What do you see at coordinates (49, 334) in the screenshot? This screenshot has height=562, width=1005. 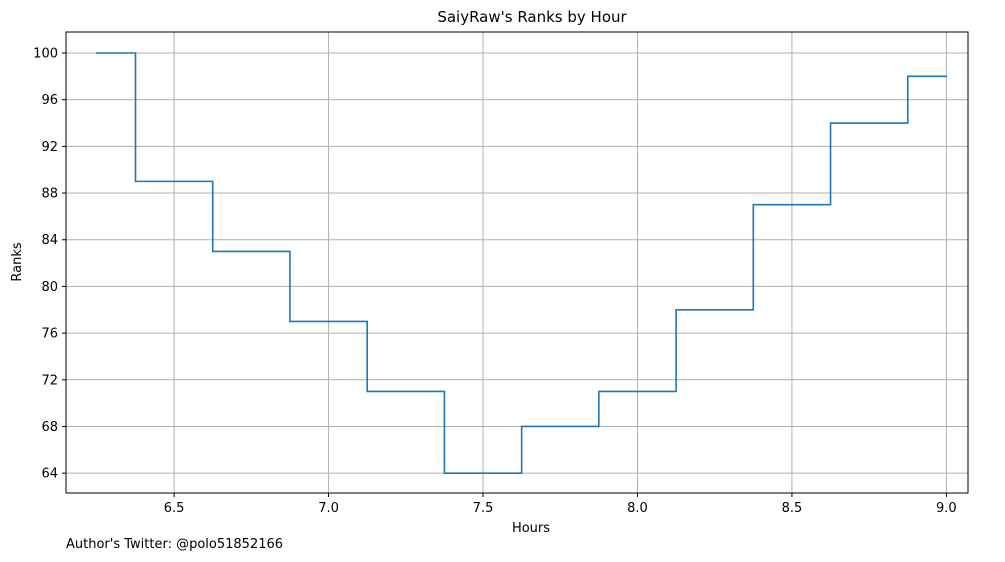 I see `y-tick-label: 76` at bounding box center [49, 334].